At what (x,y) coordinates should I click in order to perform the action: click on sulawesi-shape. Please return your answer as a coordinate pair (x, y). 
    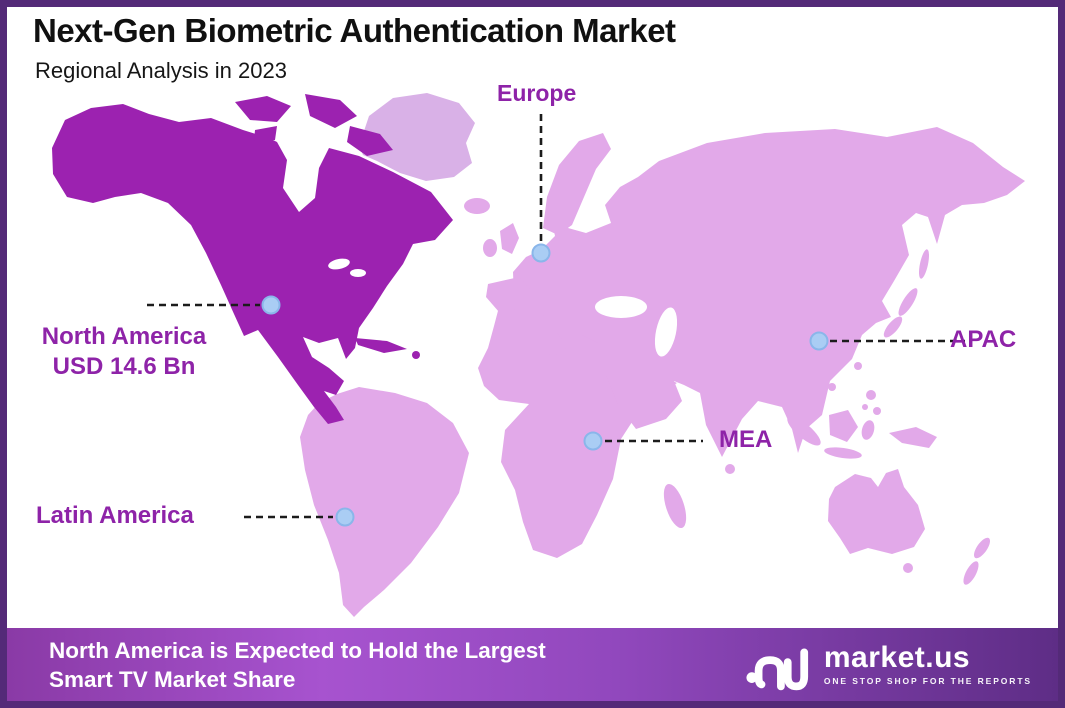
    Looking at the image, I should click on (868, 430).